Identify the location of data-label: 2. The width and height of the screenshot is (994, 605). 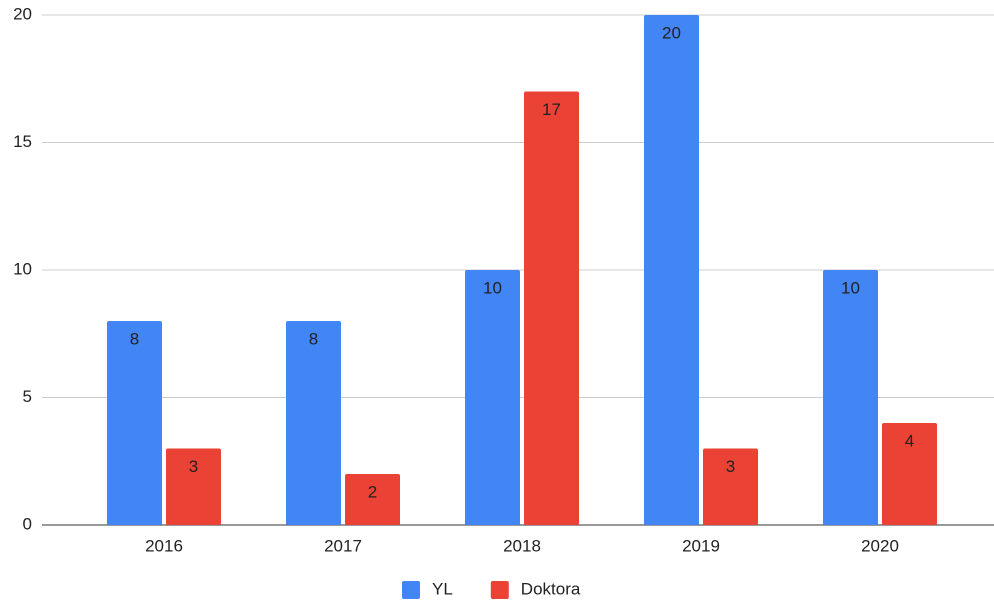
(372, 491).